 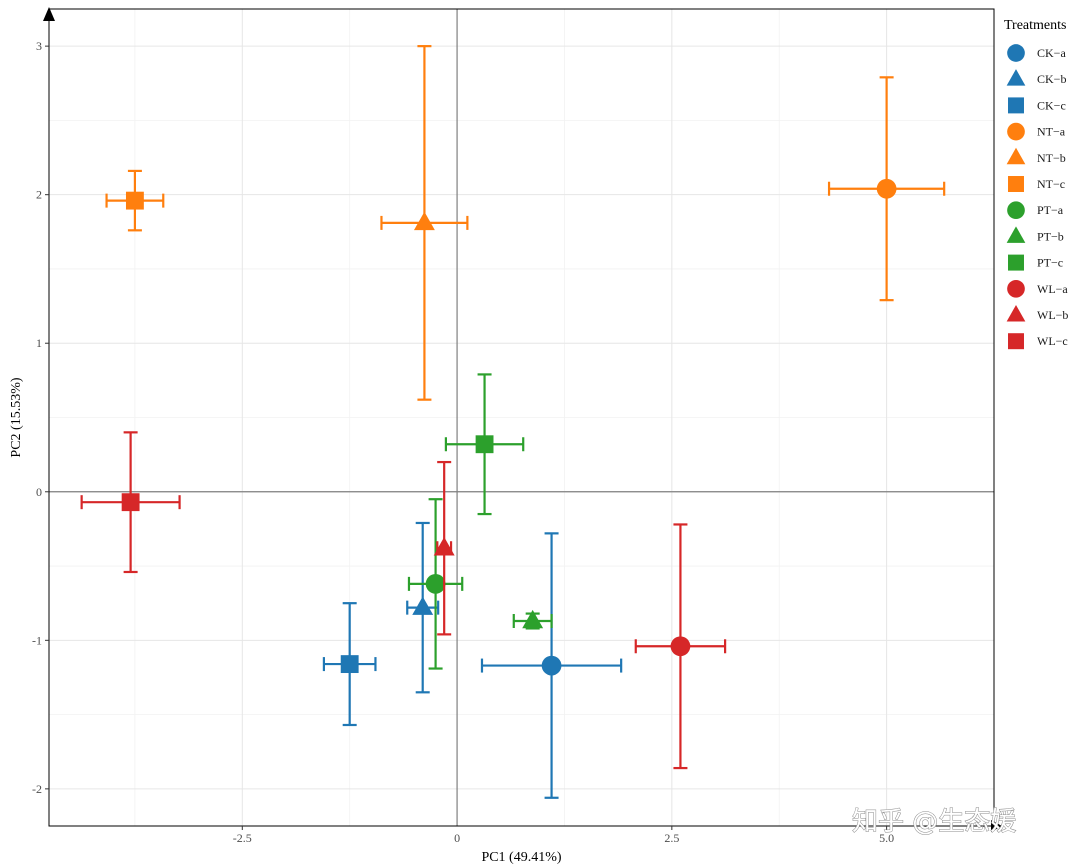 What do you see at coordinates (521, 857) in the screenshot?
I see `x-axis-title: PC1 (49.41%)` at bounding box center [521, 857].